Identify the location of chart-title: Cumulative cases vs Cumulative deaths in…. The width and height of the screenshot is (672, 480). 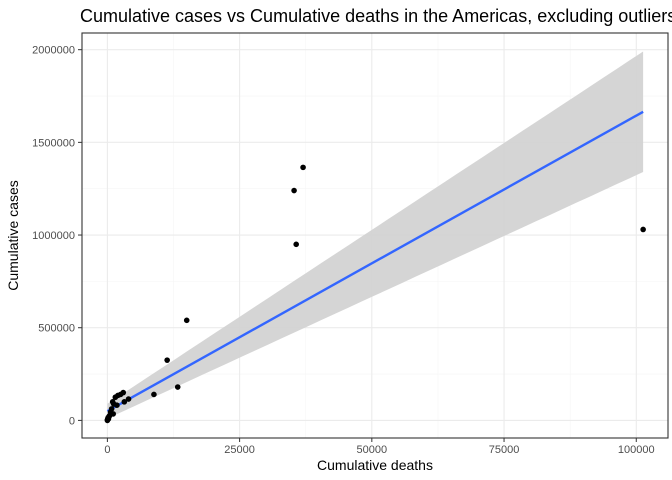
(376, 16).